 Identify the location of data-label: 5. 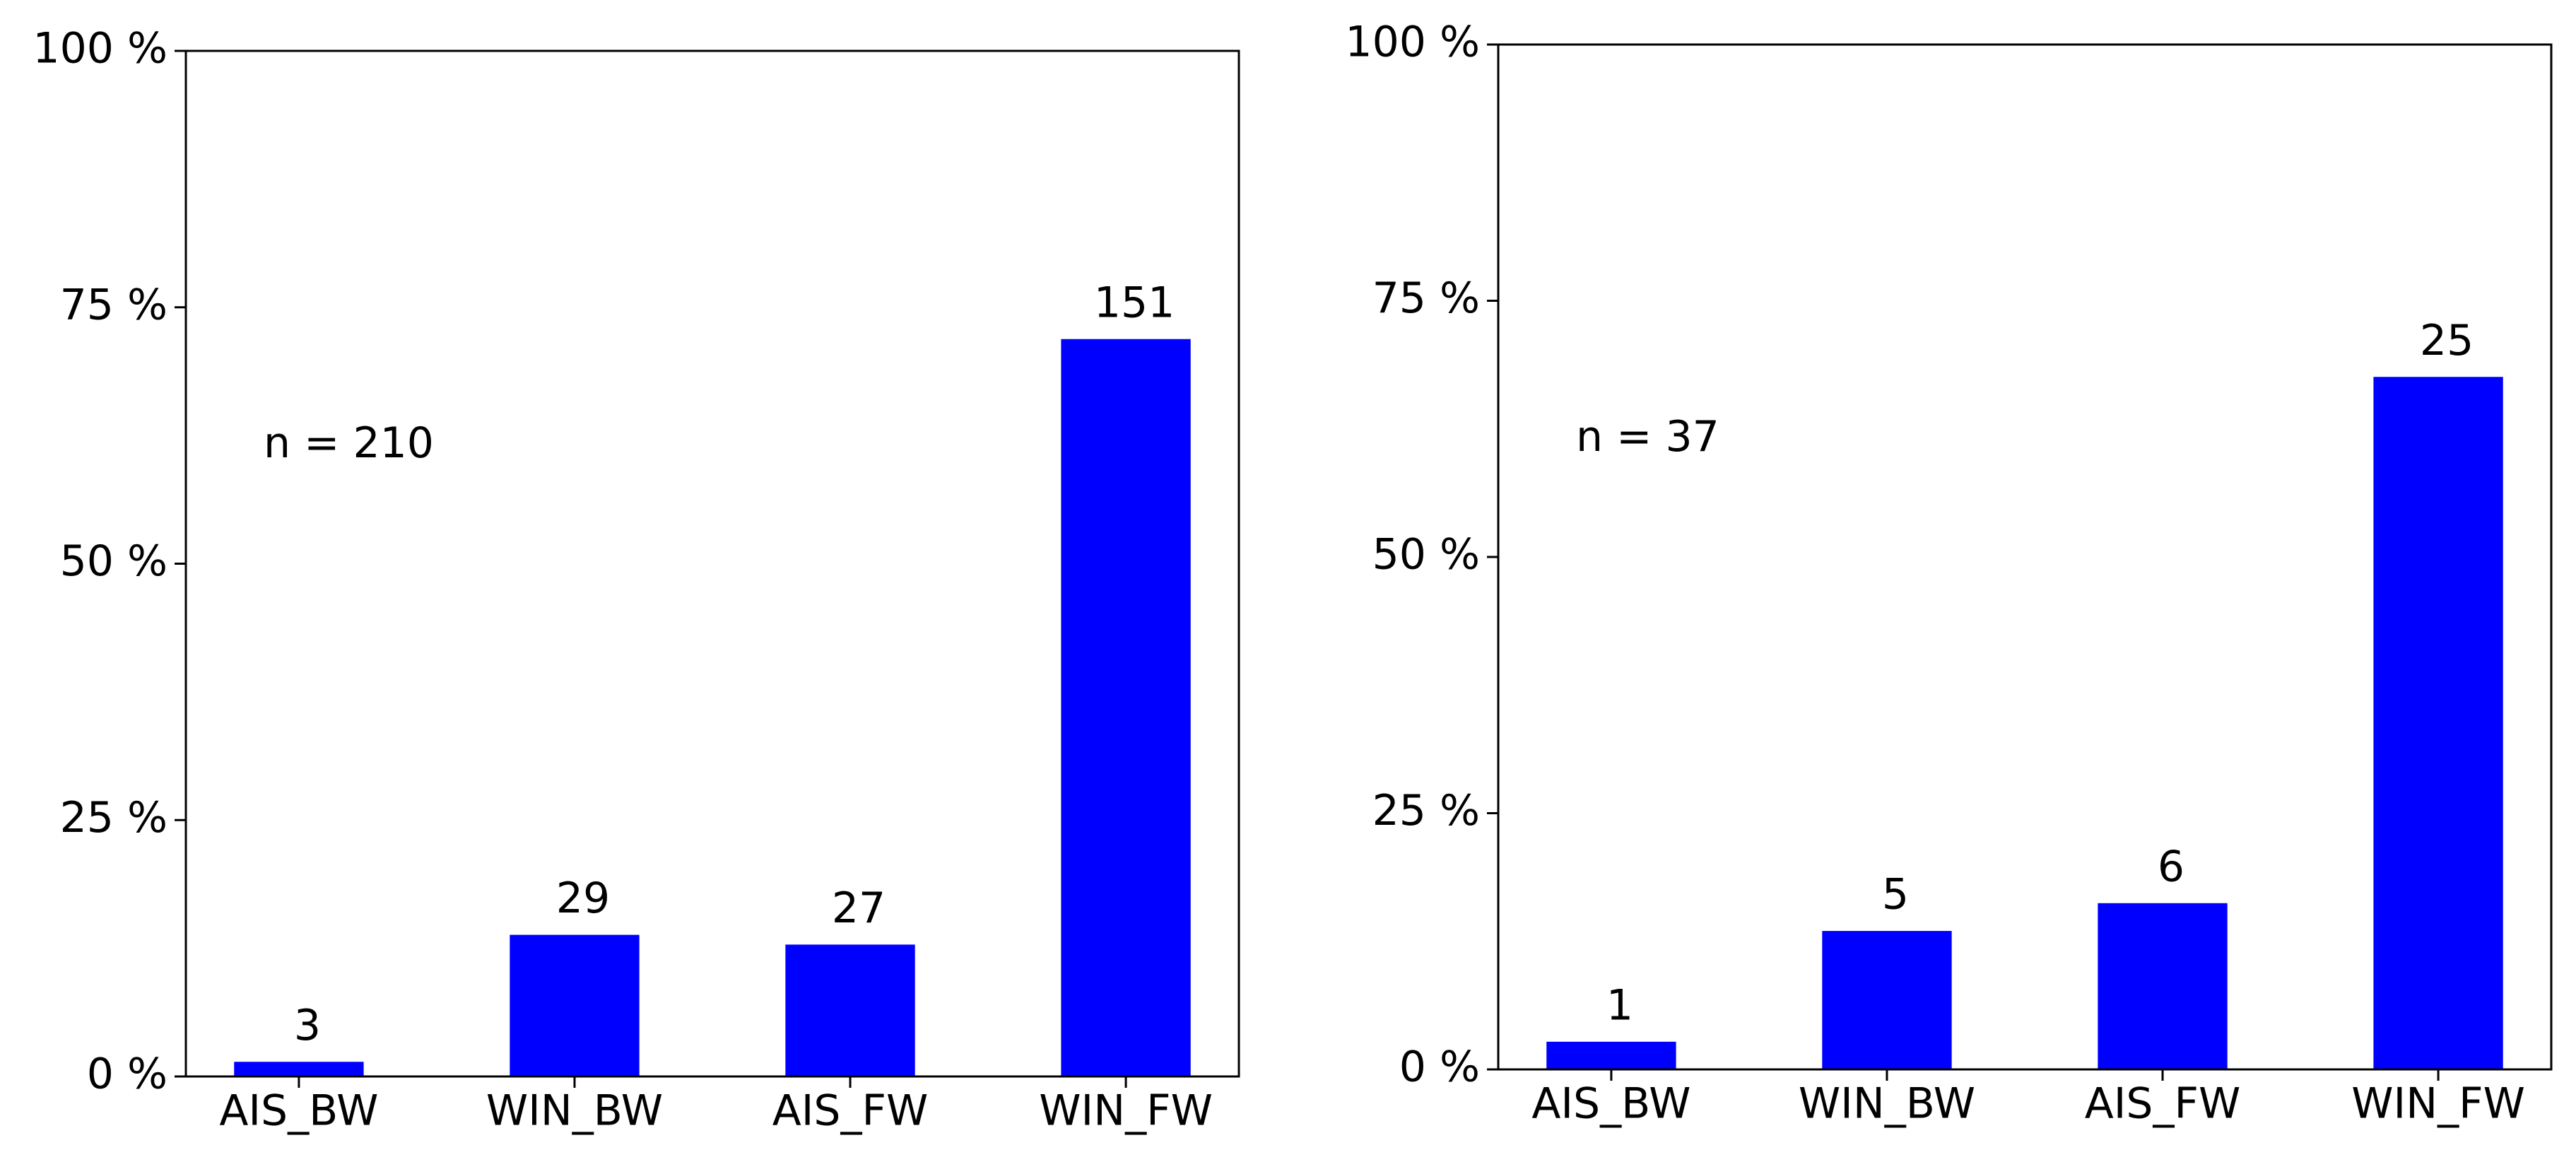
(1895, 895).